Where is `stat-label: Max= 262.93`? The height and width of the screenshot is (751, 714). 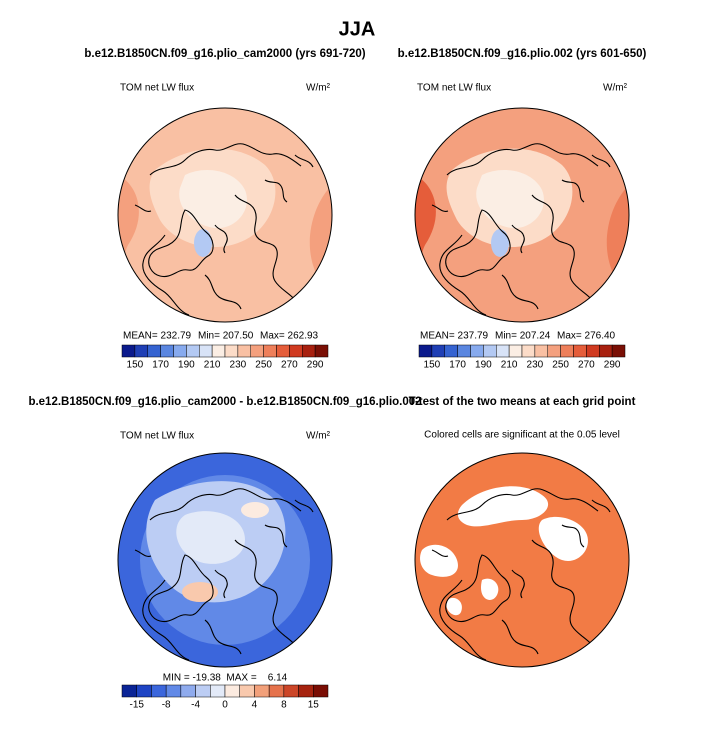 stat-label: Max= 262.93 is located at coordinates (289, 336).